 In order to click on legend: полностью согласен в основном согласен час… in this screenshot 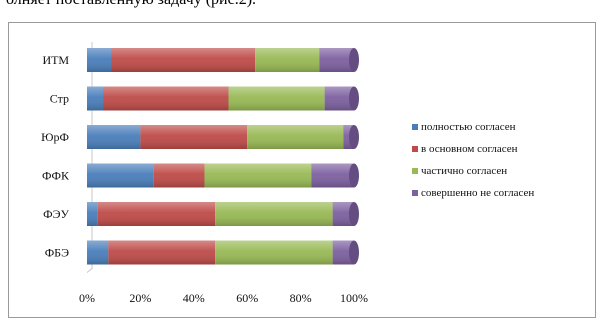, I will do `click(473, 160)`.